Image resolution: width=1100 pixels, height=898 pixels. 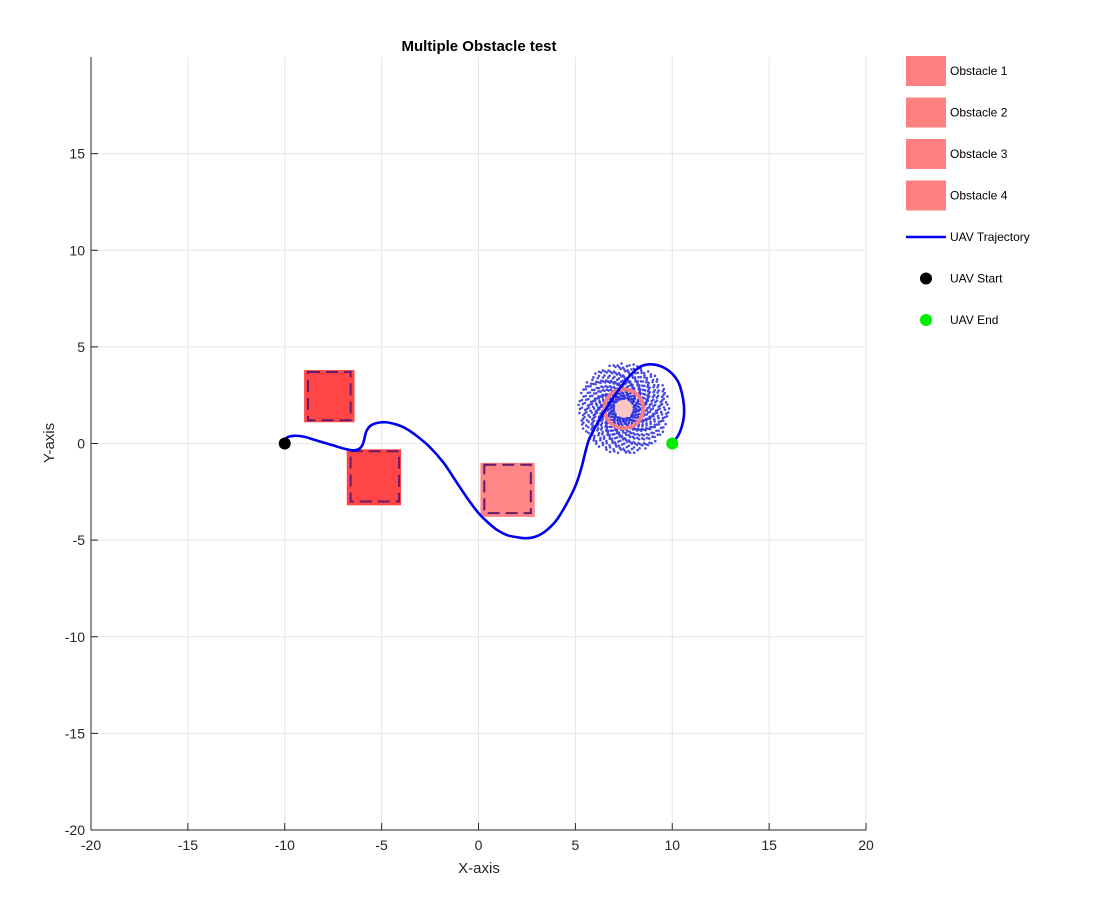 I want to click on y-tick-label: -10, so click(x=75, y=637).